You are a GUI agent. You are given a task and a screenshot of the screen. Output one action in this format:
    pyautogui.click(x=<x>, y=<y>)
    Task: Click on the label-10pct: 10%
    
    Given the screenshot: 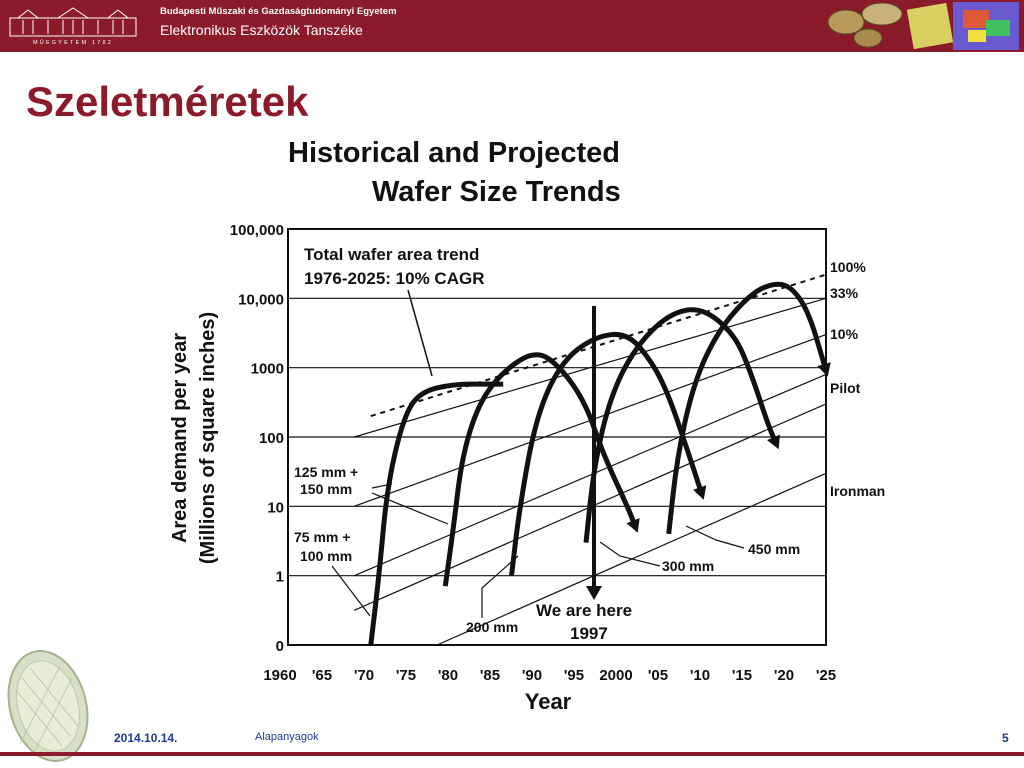 What is the action you would take?
    pyautogui.click(x=844, y=334)
    